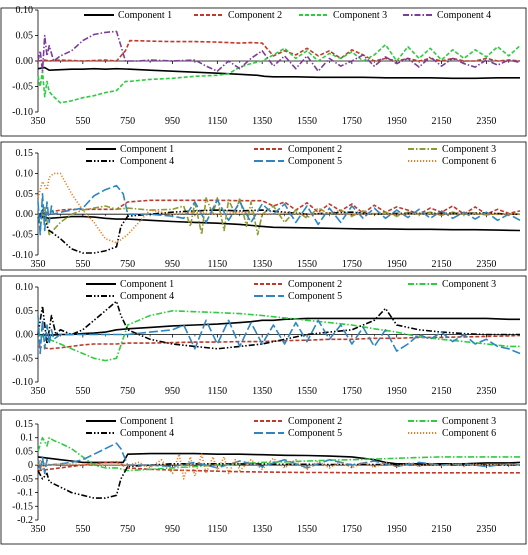  I want to click on y-tick-label: -0.1, so click(25, 493).